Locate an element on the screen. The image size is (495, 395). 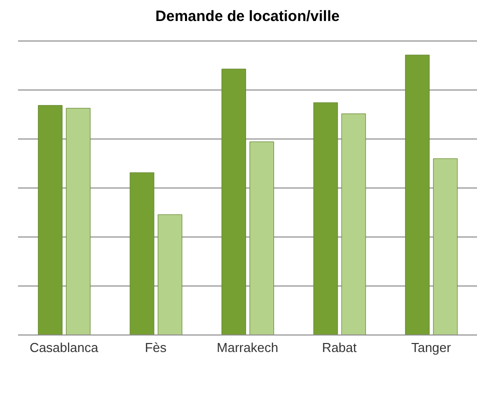
x-tick-label: Fès is located at coordinates (156, 348).